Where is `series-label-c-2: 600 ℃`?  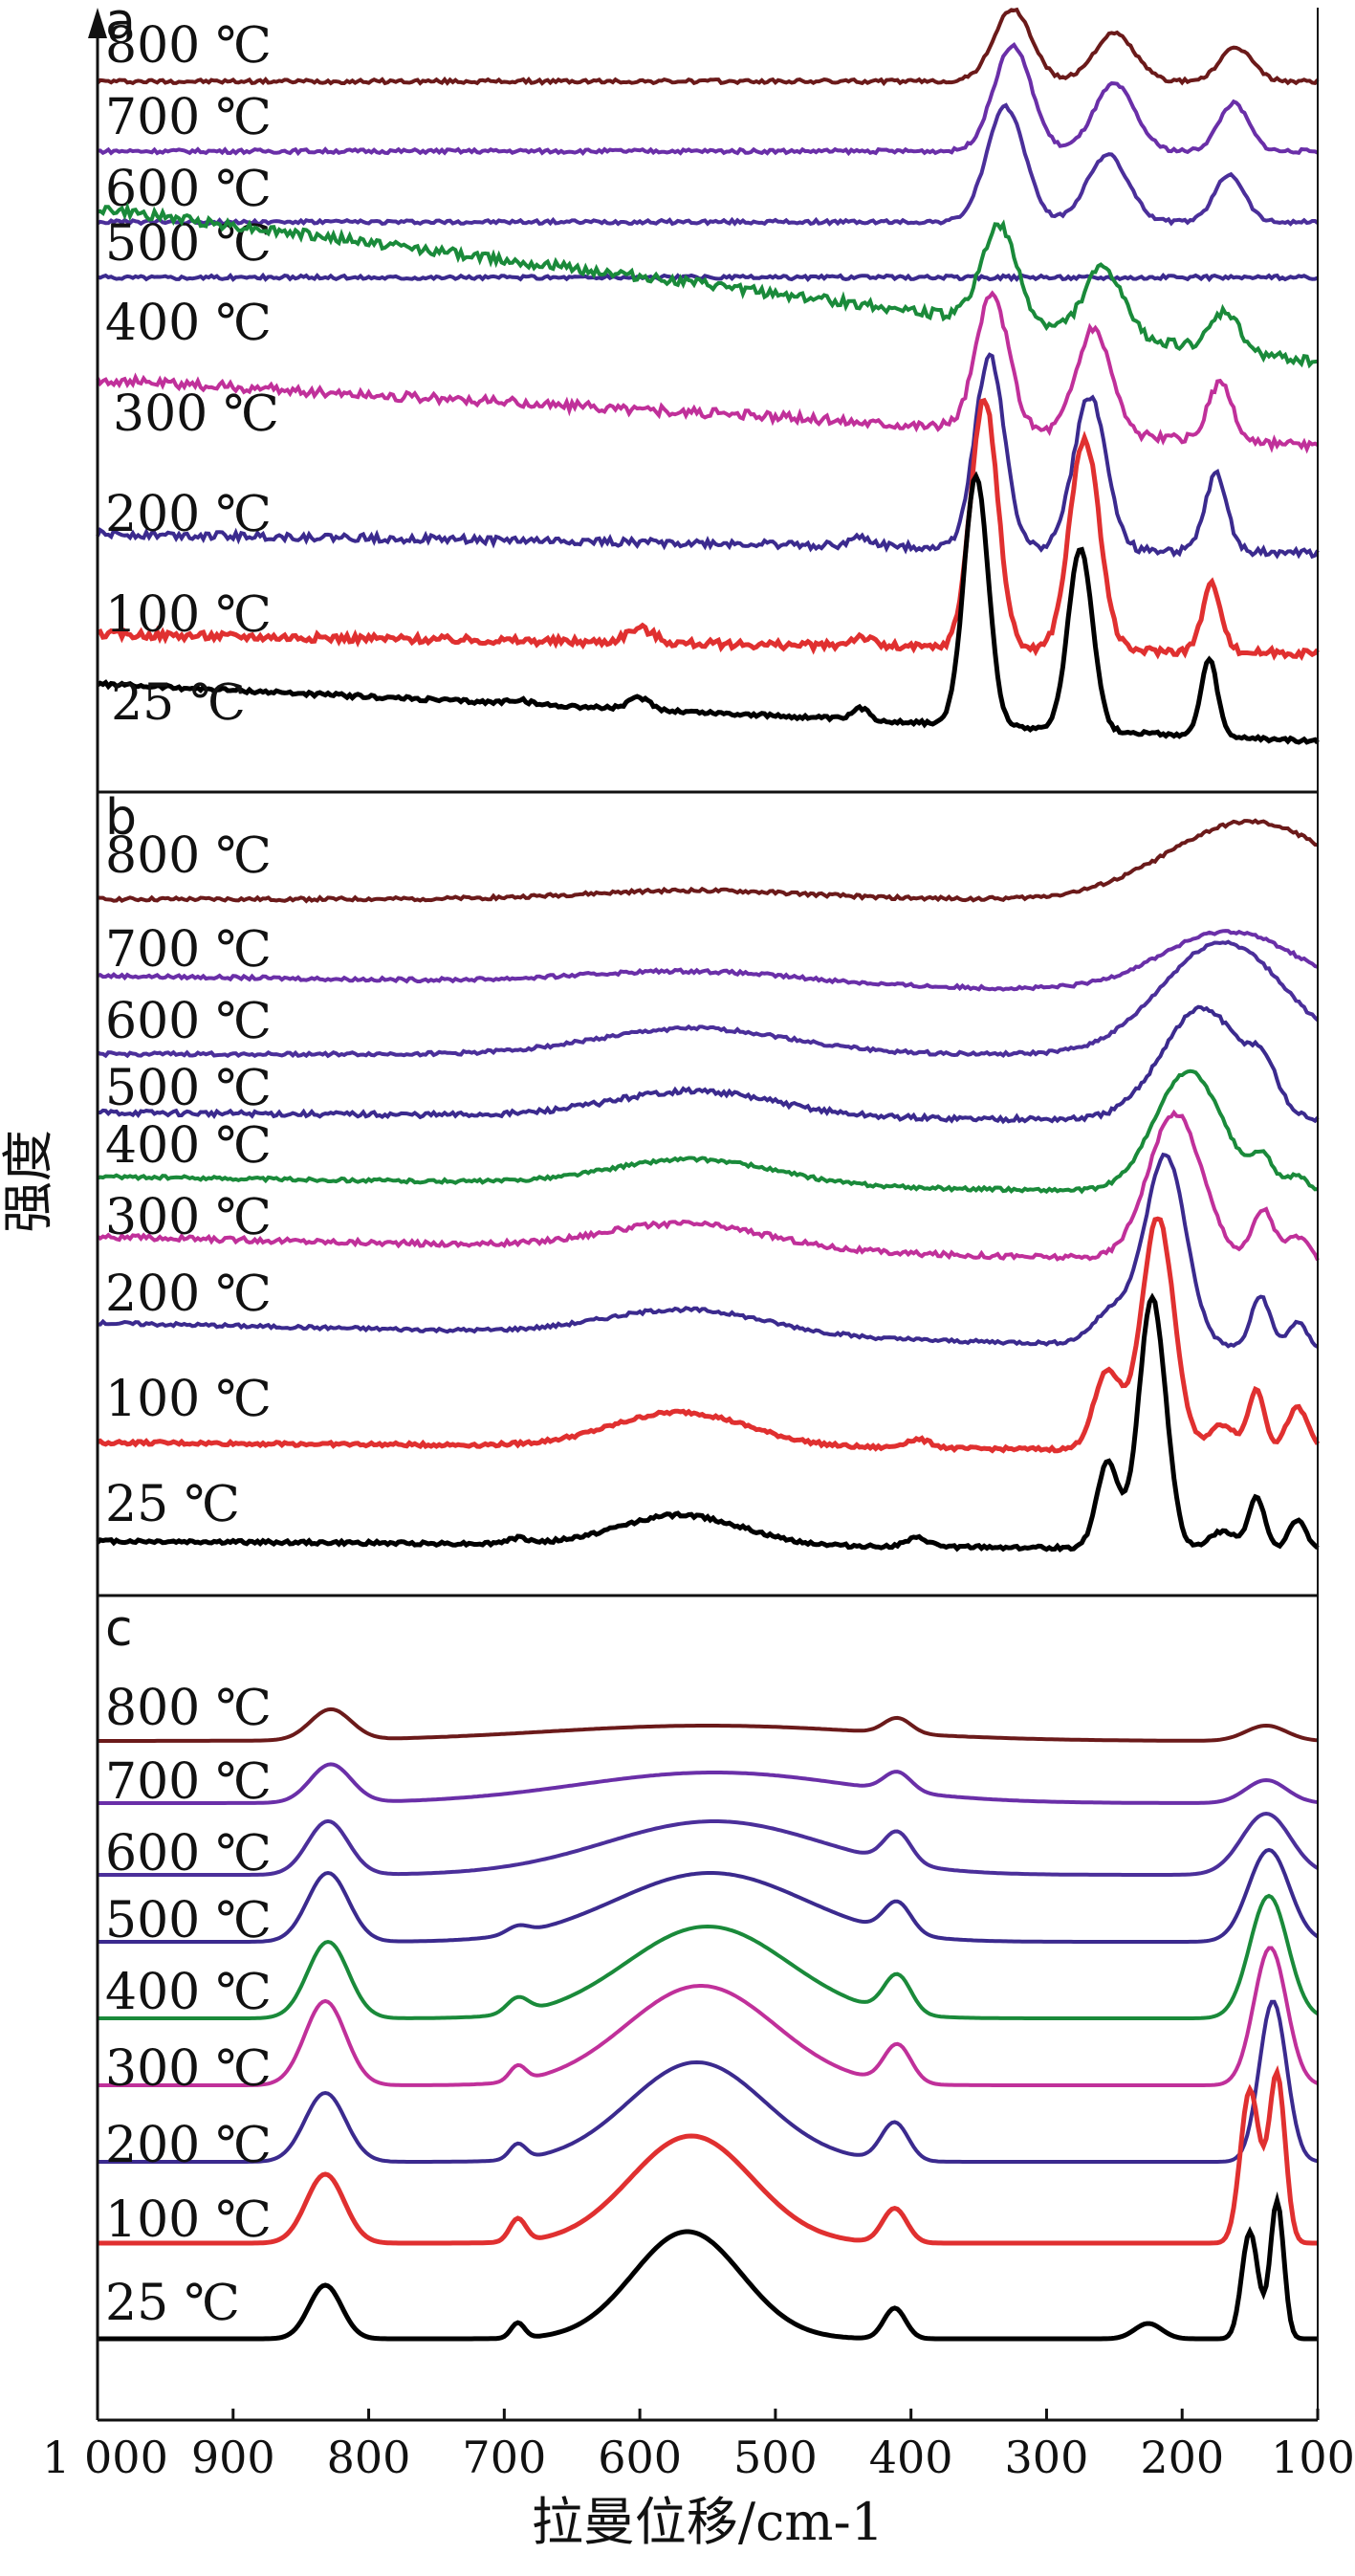 series-label-c-2: 600 ℃ is located at coordinates (188, 1853).